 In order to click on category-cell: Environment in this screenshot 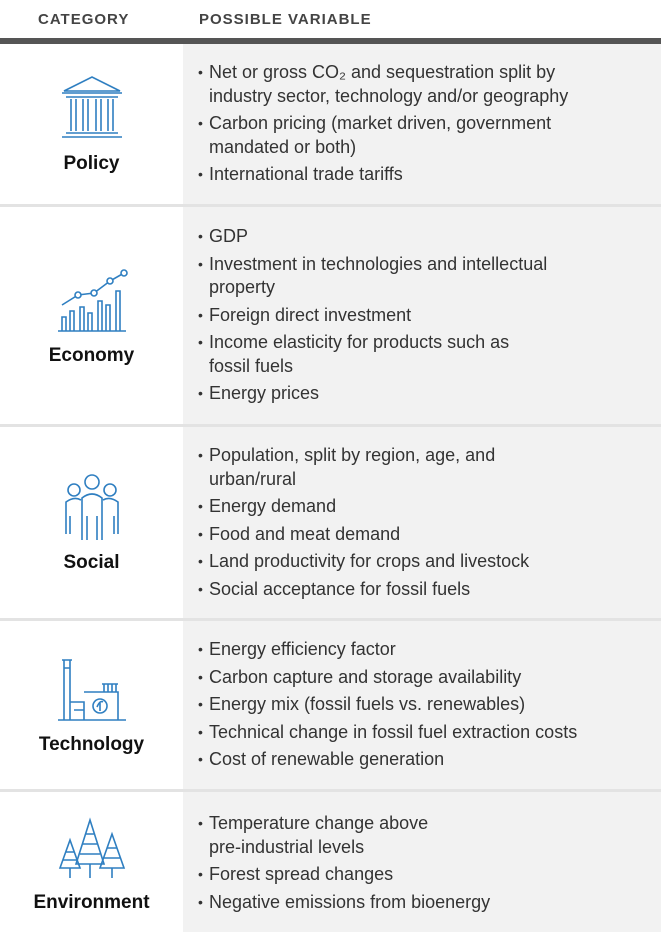, I will do `click(91, 862)`.